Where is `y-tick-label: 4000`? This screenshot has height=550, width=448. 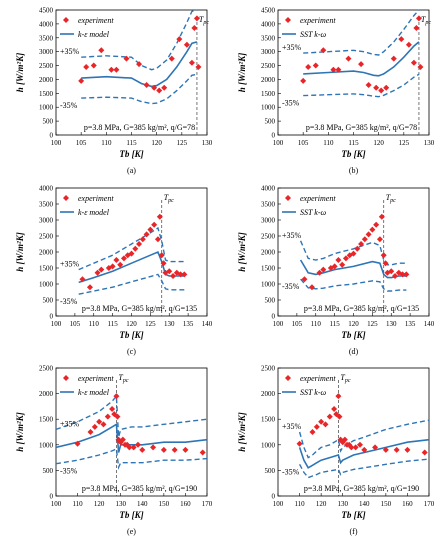
y-tick-label: 4000 is located at coordinates (268, 189).